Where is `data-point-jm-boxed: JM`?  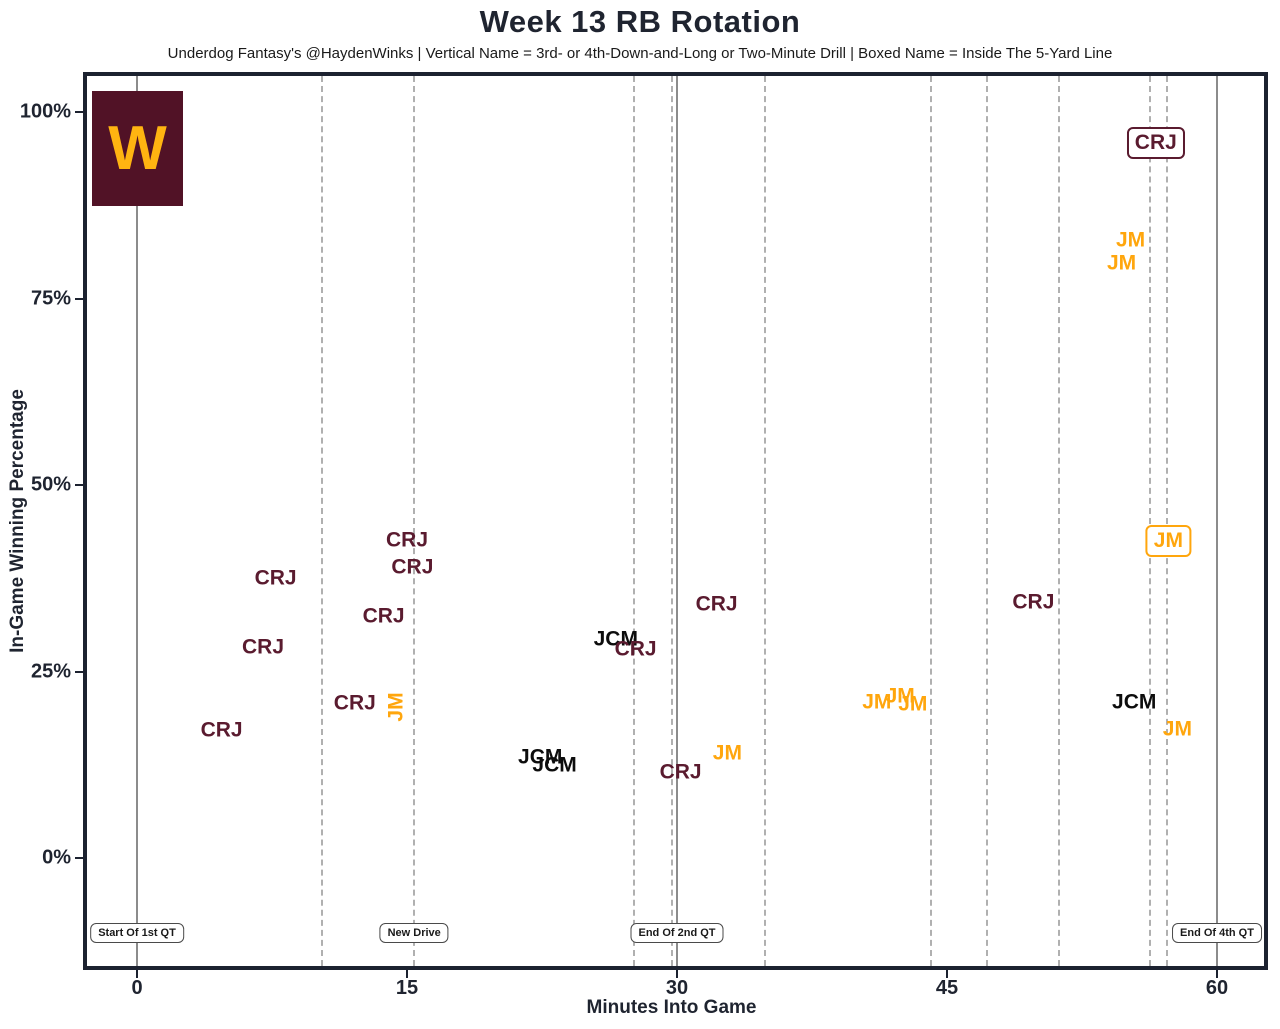 data-point-jm-boxed: JM is located at coordinates (1168, 540).